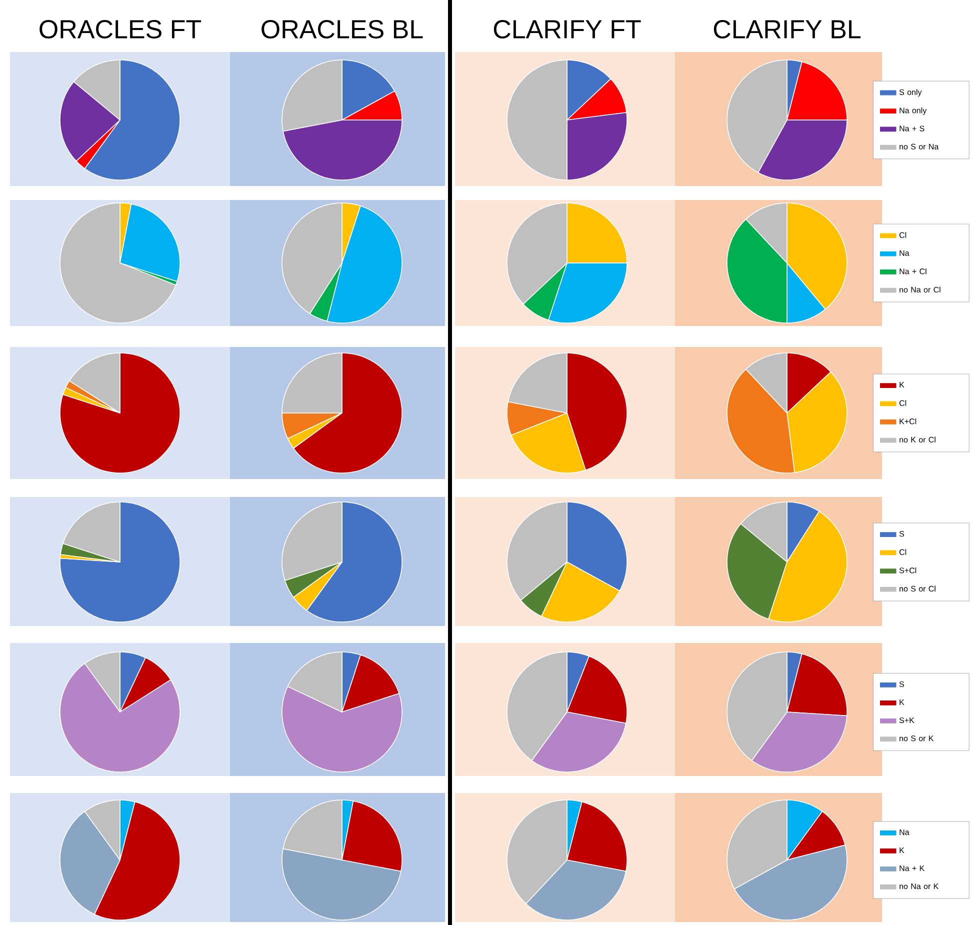  Describe the element at coordinates (121, 29) in the screenshot. I see `chart-title: ORACLES FT` at that location.